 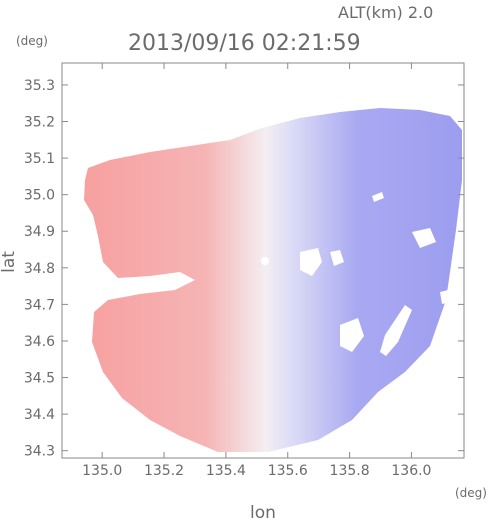 What do you see at coordinates (39, 379) in the screenshot?
I see `y-tick-label: 34.5` at bounding box center [39, 379].